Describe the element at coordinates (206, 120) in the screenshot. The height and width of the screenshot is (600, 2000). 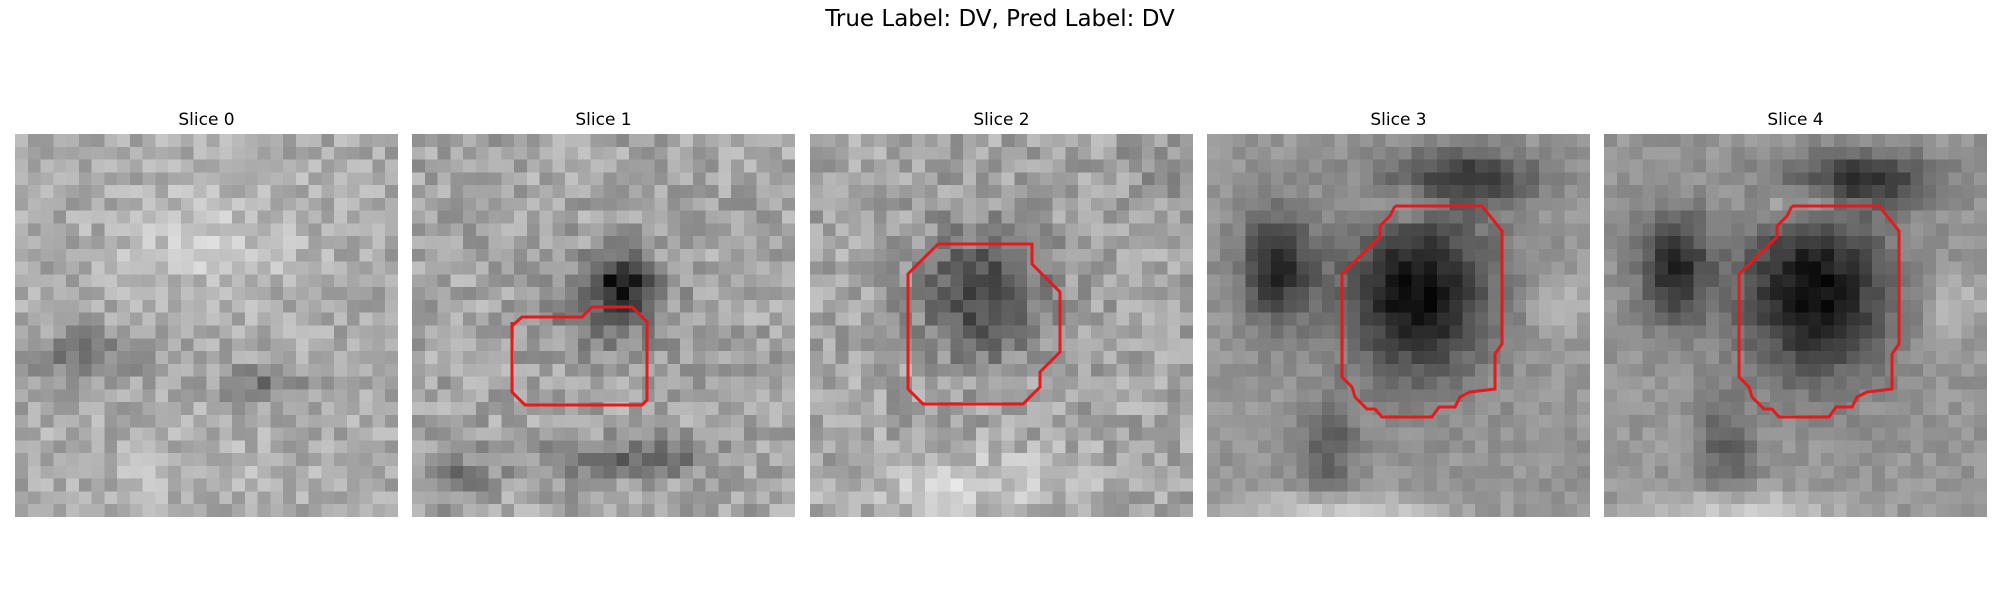
I see `slice-title: Slice 0` at that location.